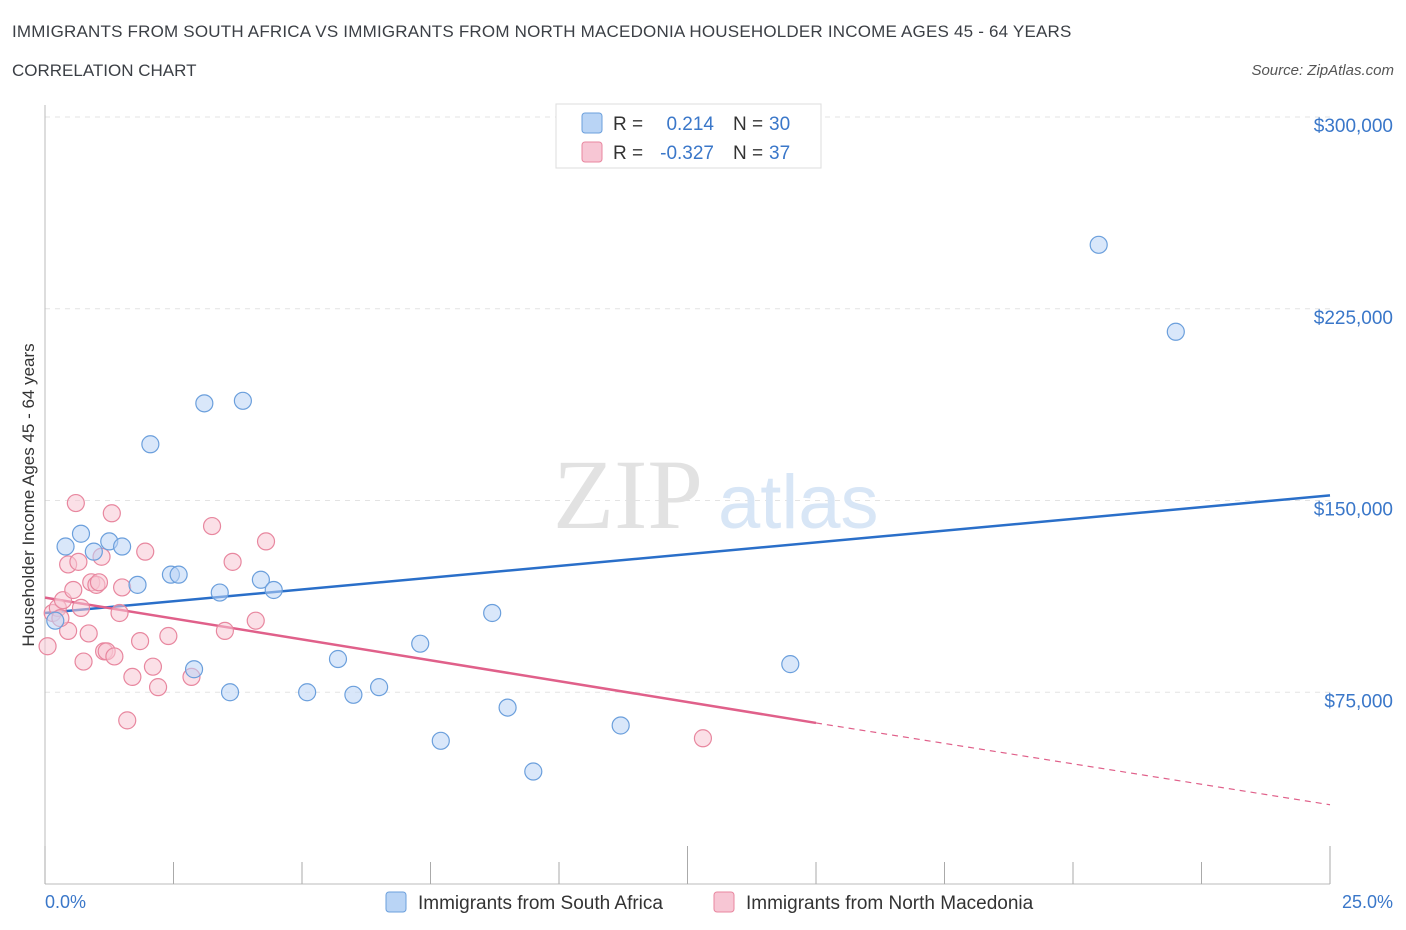  Describe the element at coordinates (628, 124) in the screenshot. I see `legend-r-label-1: R =` at that location.